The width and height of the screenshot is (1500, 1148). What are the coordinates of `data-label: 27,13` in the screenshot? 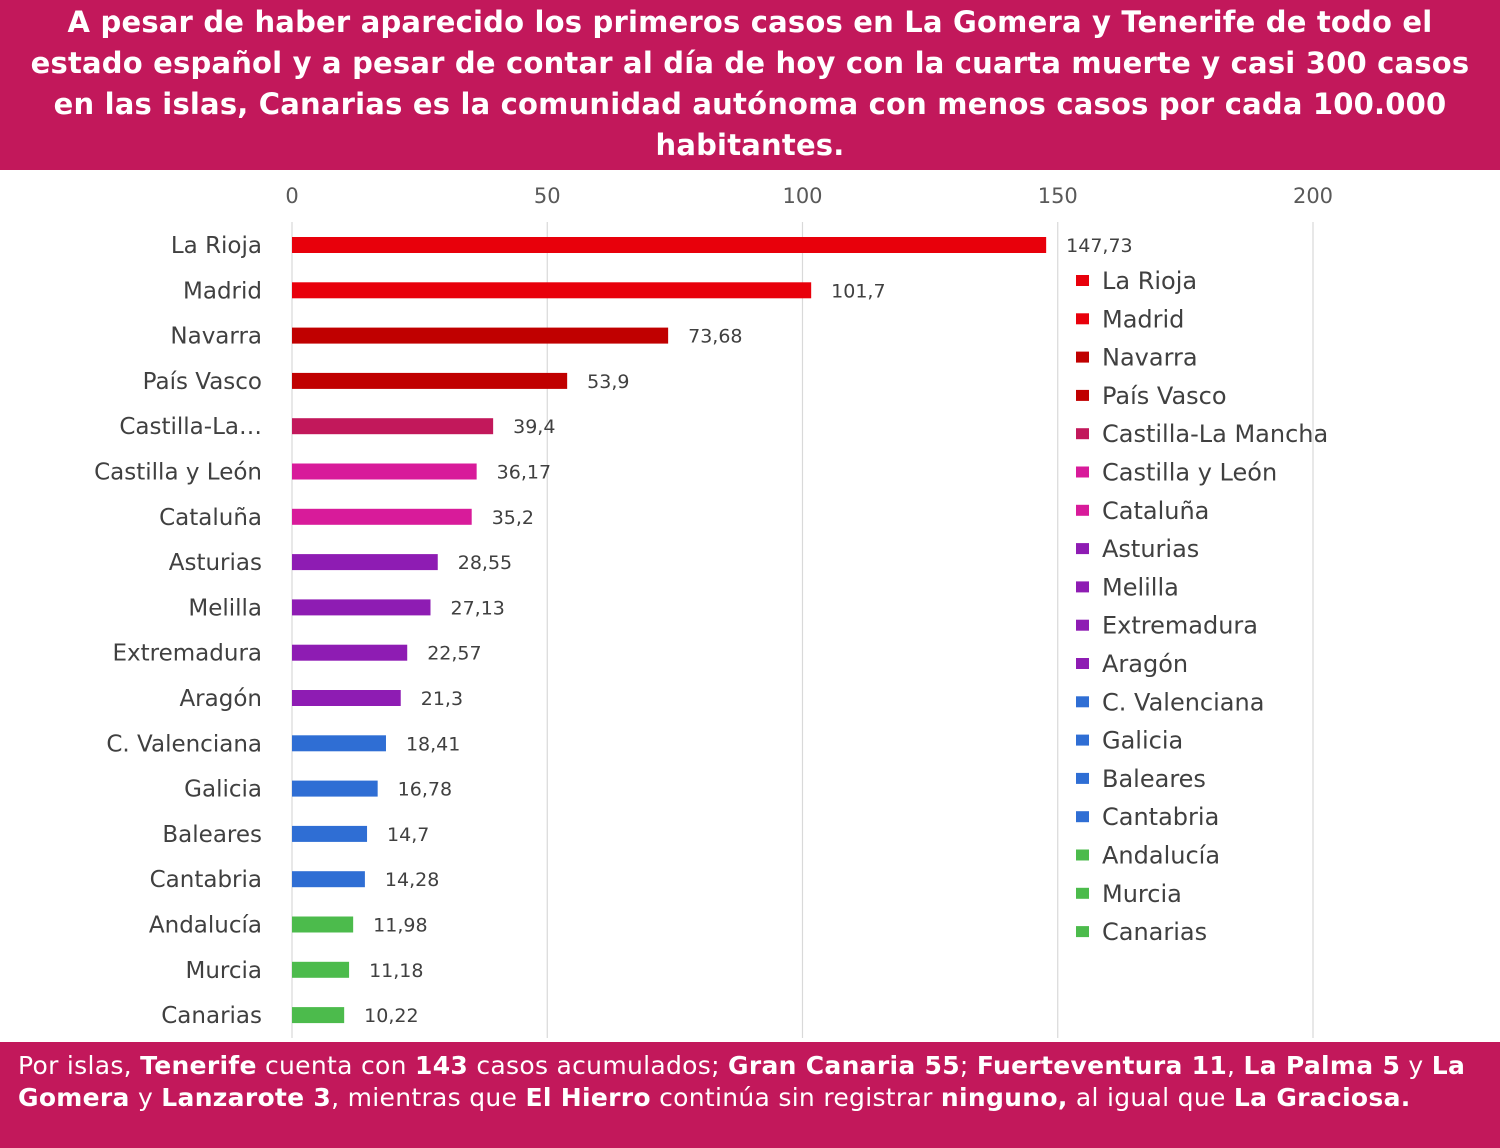 It's located at (477, 608).